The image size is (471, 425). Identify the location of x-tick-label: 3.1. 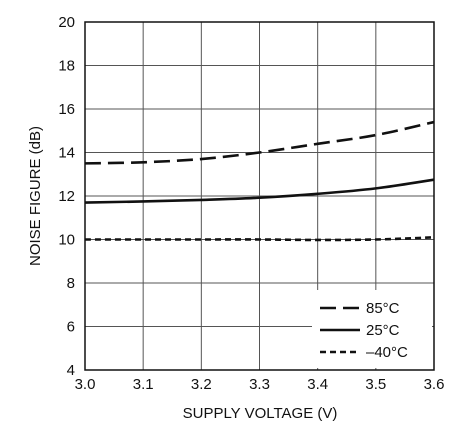
(143, 384).